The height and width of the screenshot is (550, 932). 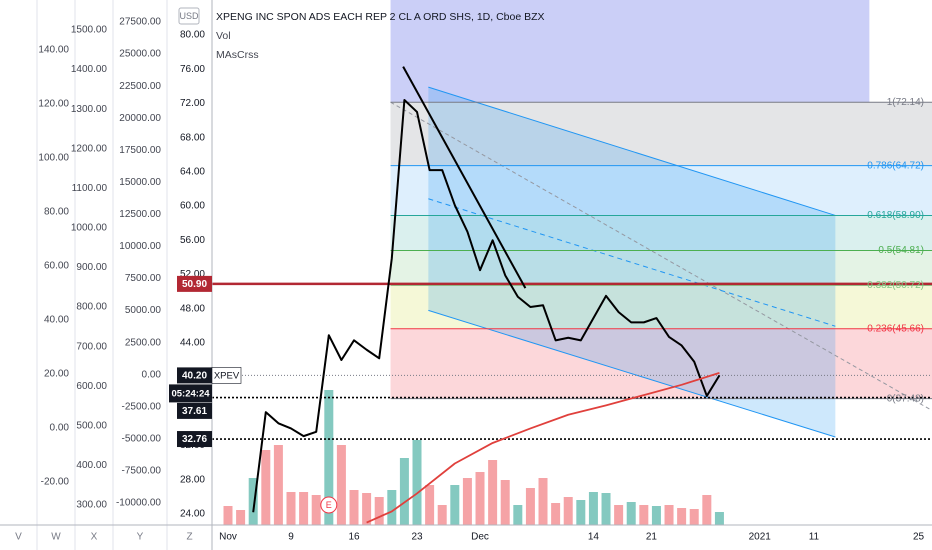 I want to click on extra-axis-label: 1300.00, so click(x=89, y=109).